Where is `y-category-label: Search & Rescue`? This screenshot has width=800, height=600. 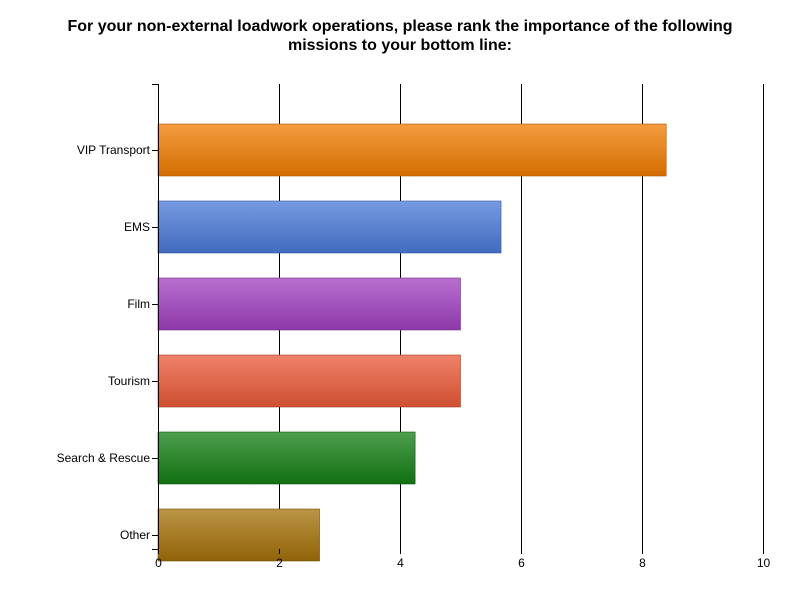
y-category-label: Search & Rescue is located at coordinates (104, 458).